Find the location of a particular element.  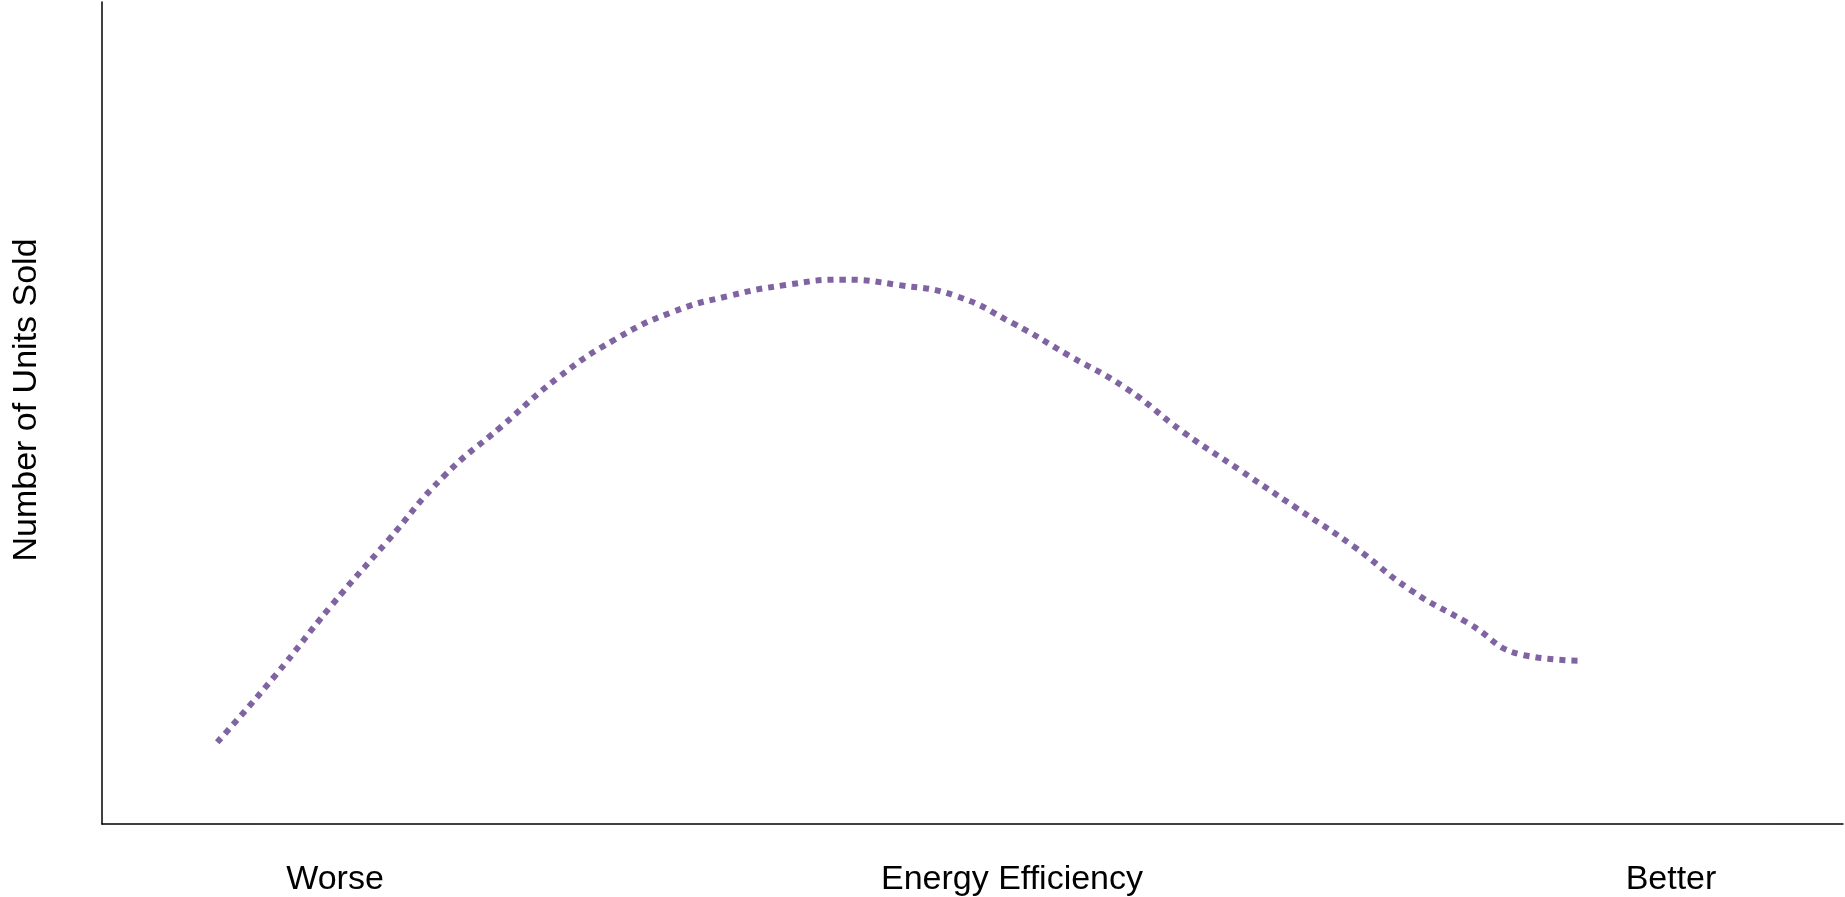

text: Worse is located at coordinates (335, 877).